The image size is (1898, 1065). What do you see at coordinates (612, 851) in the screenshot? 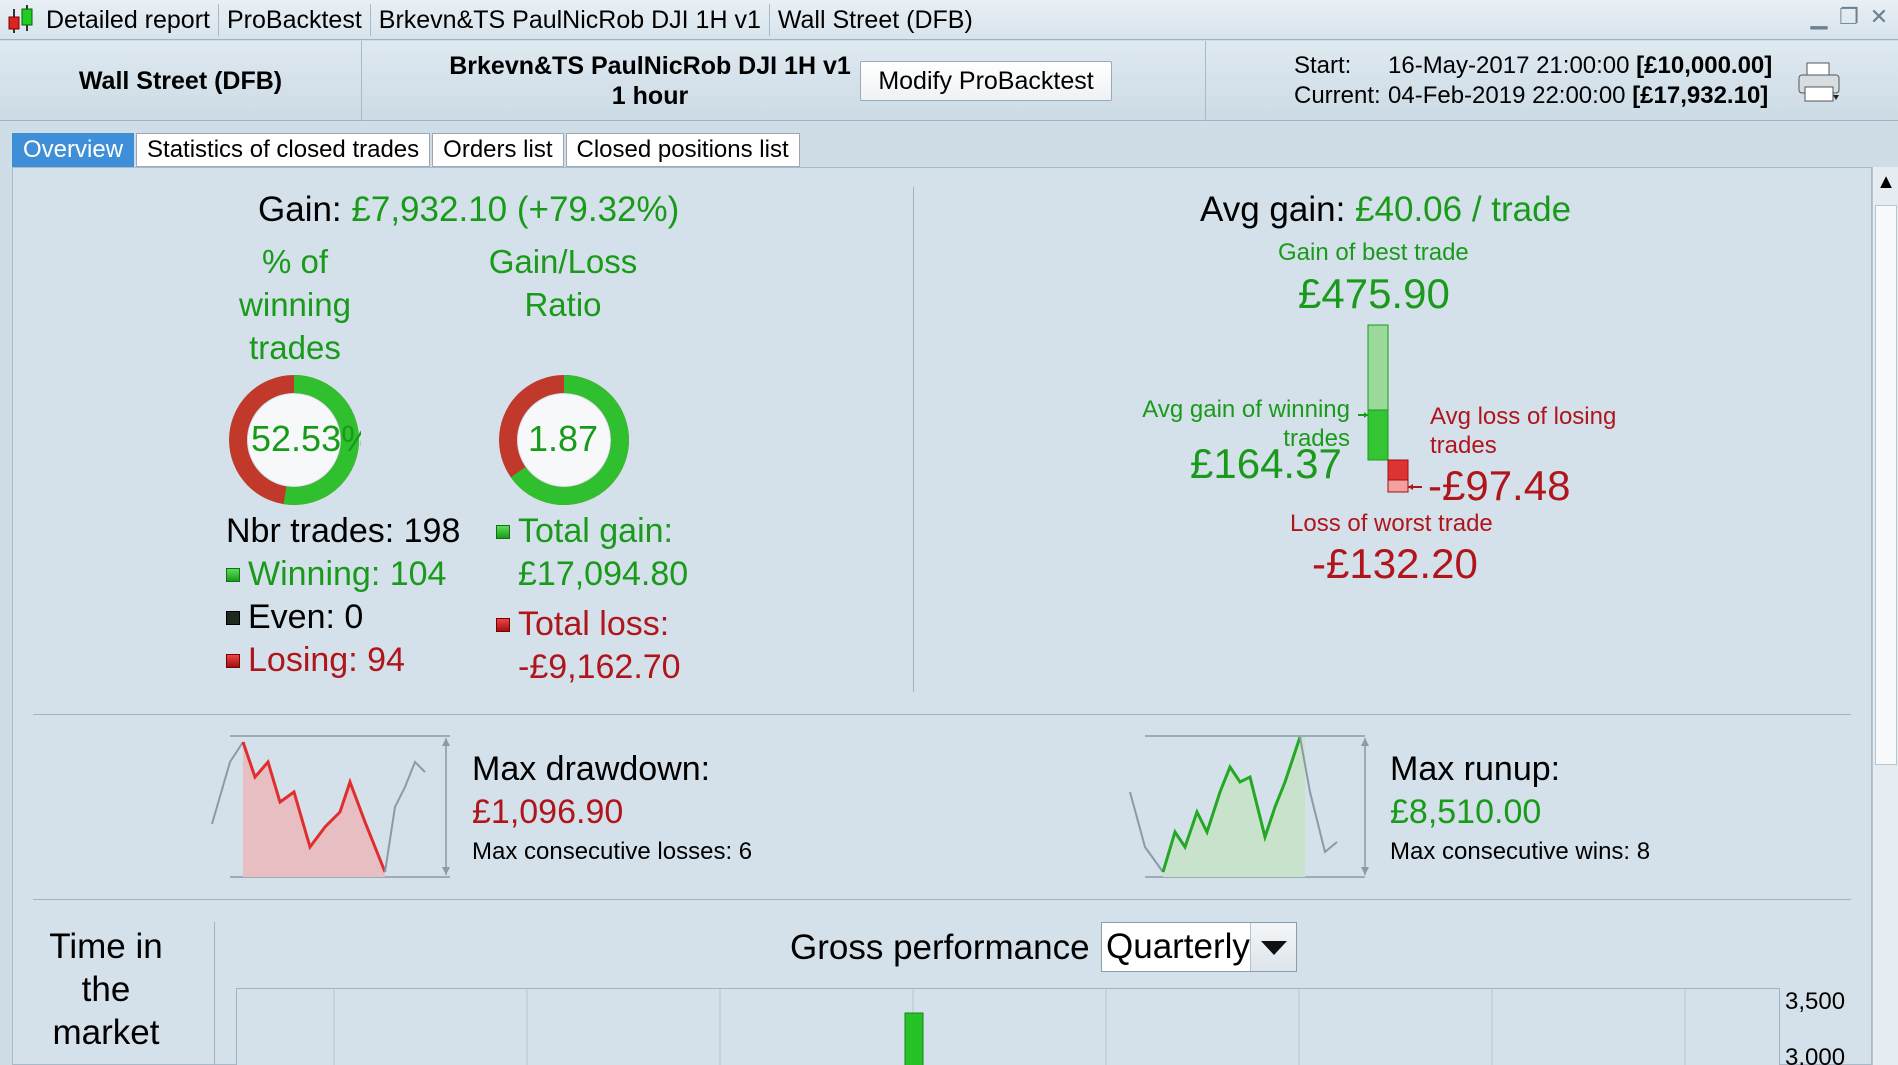
I see `max-consecutive-losses: Max consecutive losses: 6` at bounding box center [612, 851].